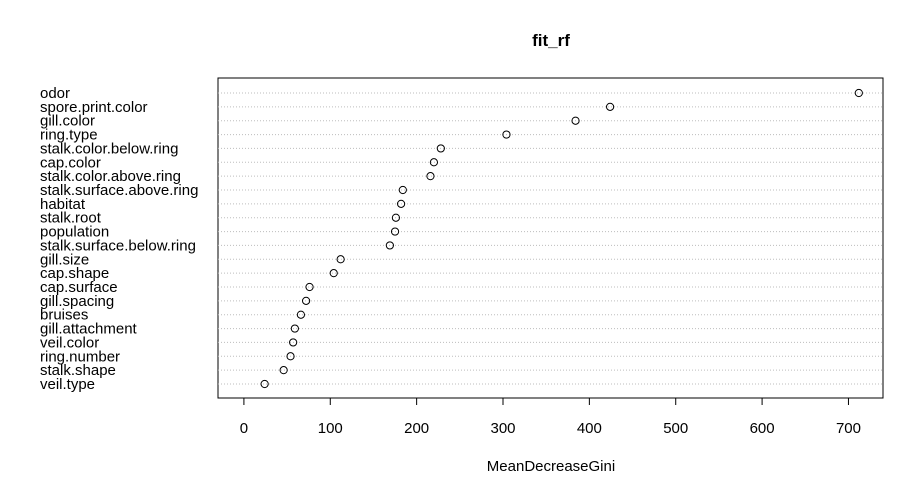  I want to click on x-tick-label: 400, so click(589, 428).